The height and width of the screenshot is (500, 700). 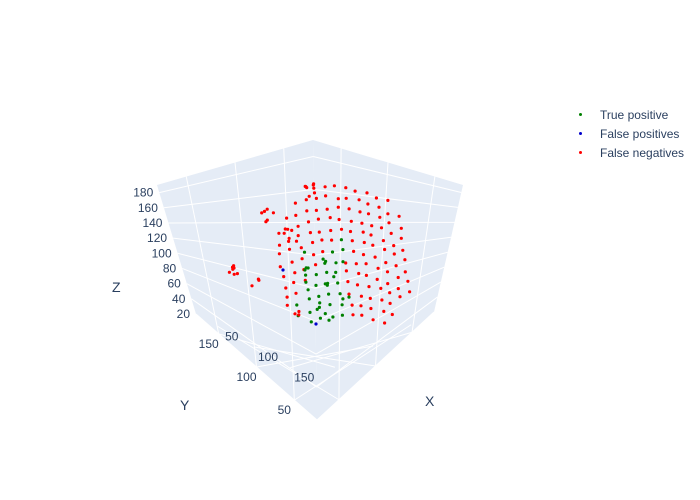 I want to click on y-tick-label: 100, so click(x=246, y=377).